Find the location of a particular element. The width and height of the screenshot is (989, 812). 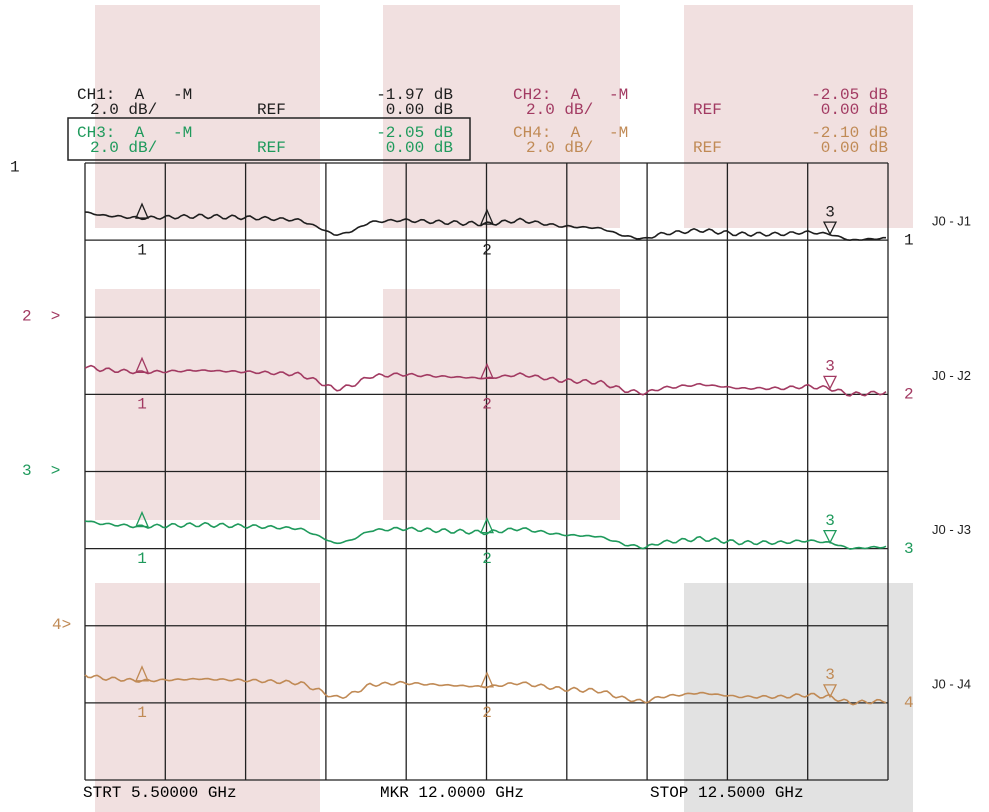

channel-name: CH3: A -M is located at coordinates (134, 133).